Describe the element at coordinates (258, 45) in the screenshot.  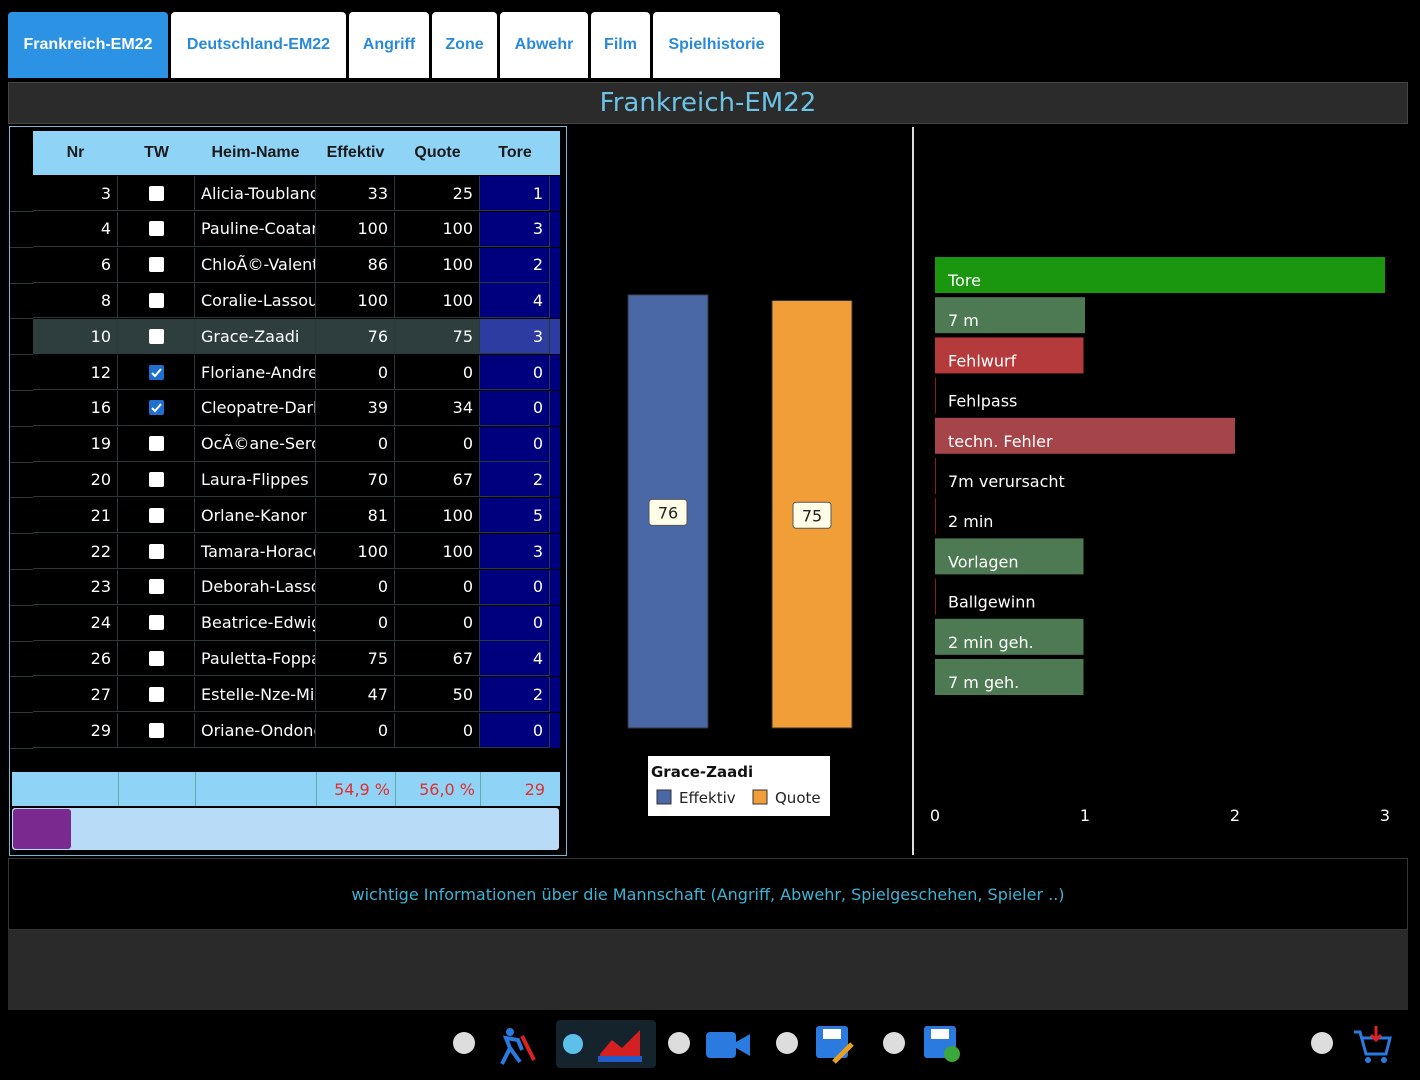
I see `tab: Deutschland-EM22` at that location.